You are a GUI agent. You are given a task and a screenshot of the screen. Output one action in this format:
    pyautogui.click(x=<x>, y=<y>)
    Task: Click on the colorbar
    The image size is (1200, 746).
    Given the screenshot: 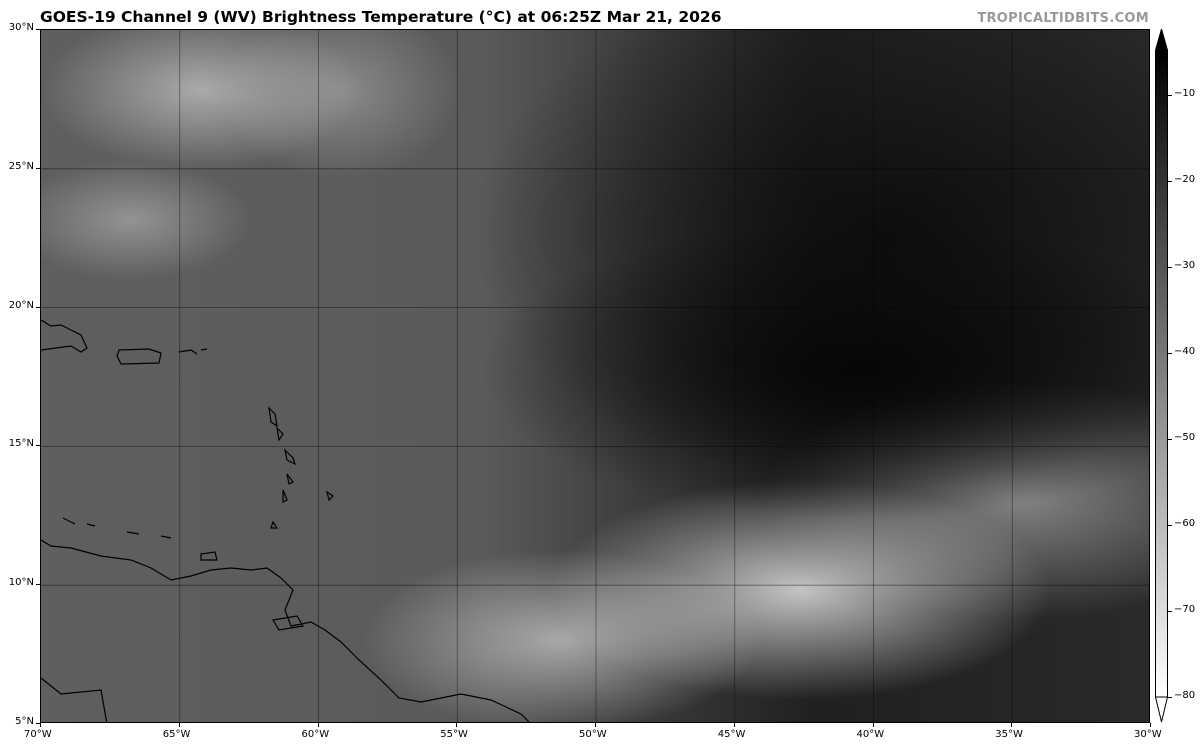 What is the action you would take?
    pyautogui.click(x=1161, y=376)
    